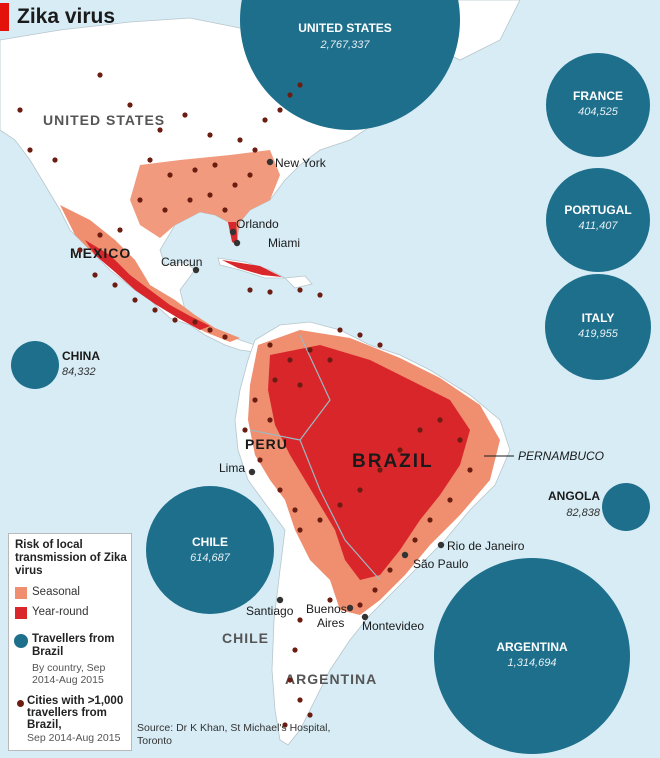  I want to click on mexico-year-round-zone, so click(147, 285).